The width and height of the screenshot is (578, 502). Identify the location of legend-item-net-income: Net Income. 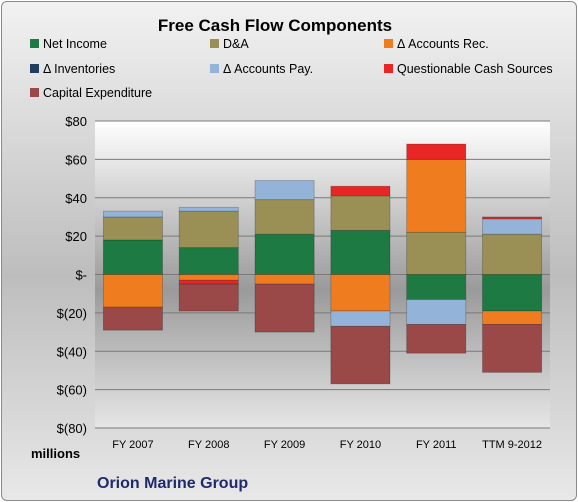
(68, 44).